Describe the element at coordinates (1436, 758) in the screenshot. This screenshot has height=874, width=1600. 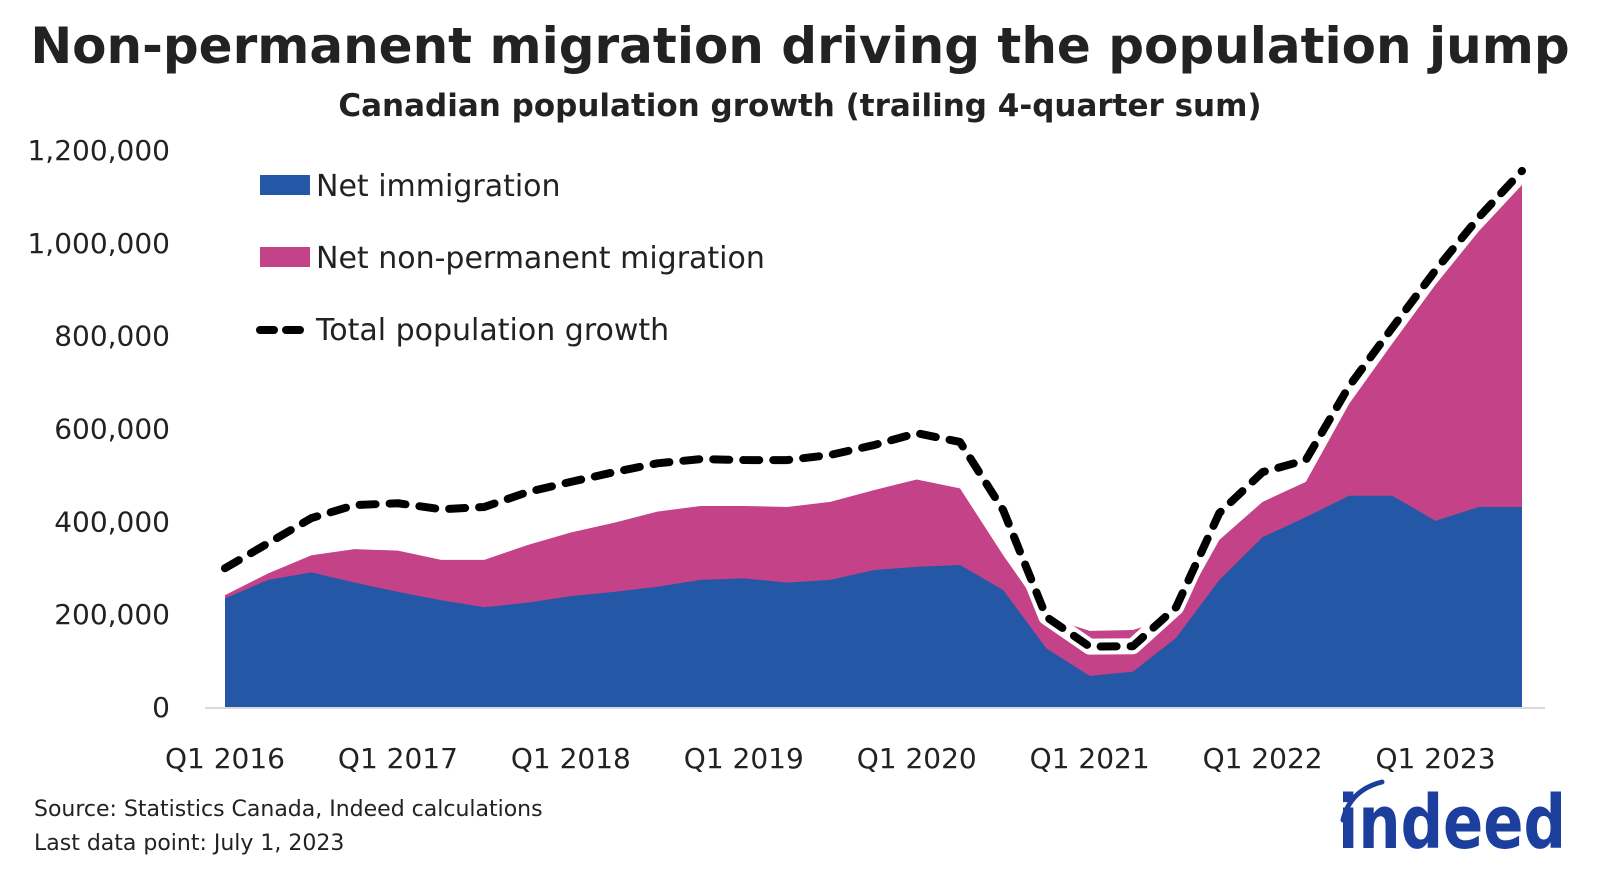
I see `x-tick-label: Q1 2023` at that location.